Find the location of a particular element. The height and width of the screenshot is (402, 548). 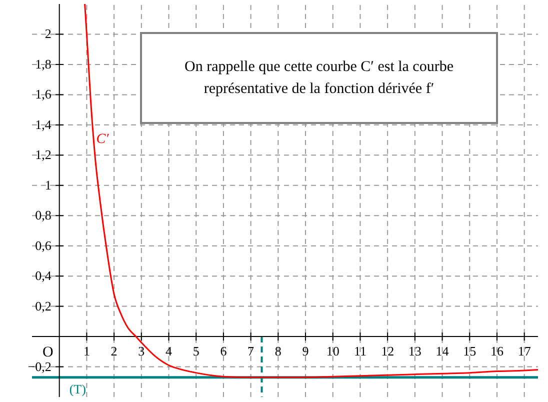

y-tick-label: 1,6 is located at coordinates (43, 94).